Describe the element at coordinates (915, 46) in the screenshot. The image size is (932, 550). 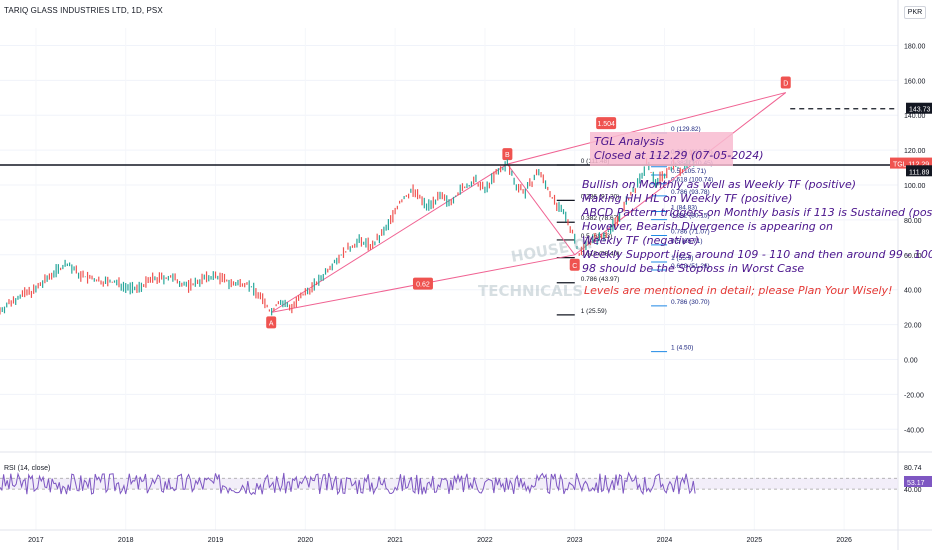
I see `y-tick-label: 180.00` at that location.